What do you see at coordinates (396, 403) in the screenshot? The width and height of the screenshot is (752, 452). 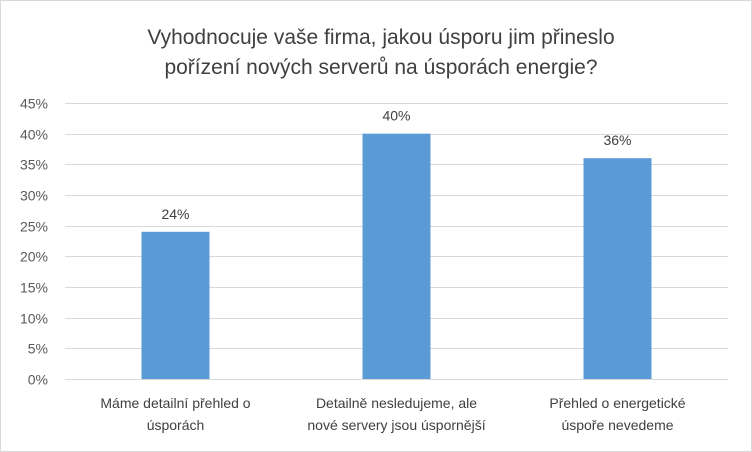 I see `x-tick-label: Detailně nesledujeme, ale` at bounding box center [396, 403].